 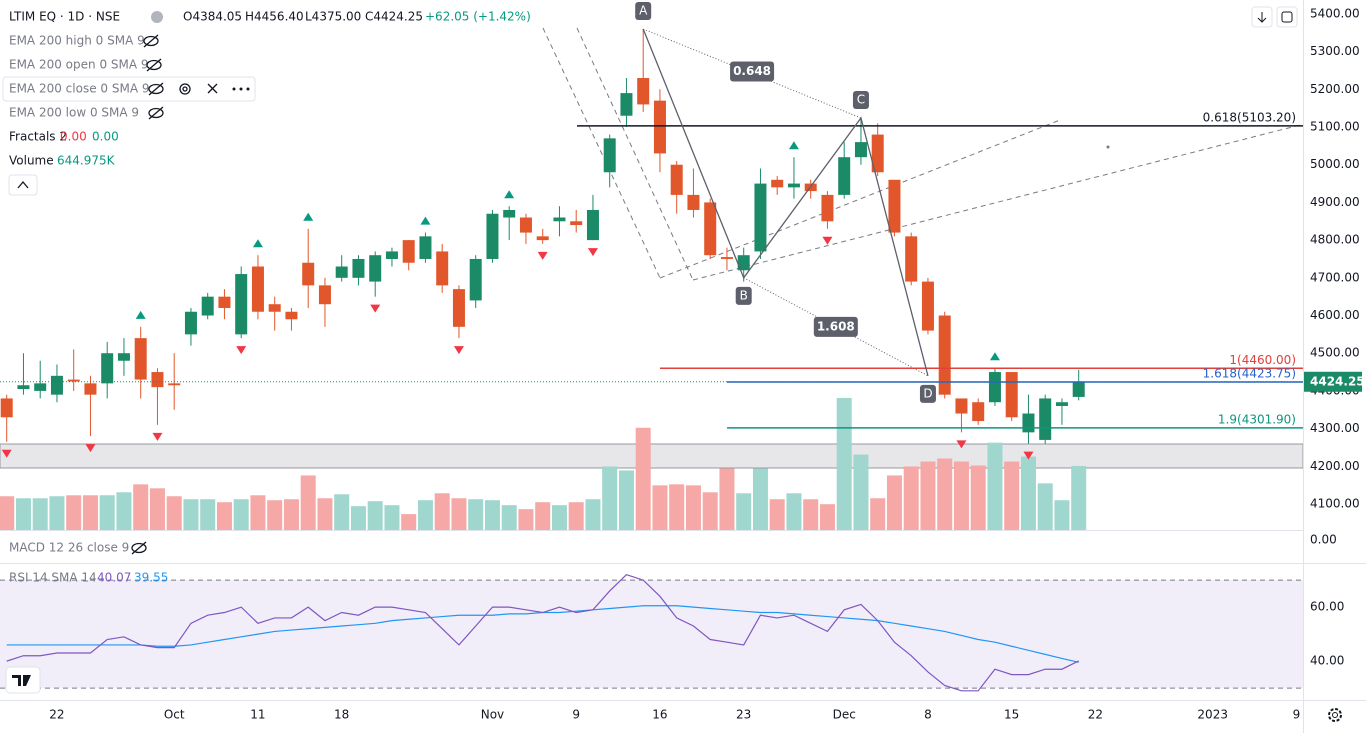 I want to click on legend-row-box, so click(x=129, y=89).